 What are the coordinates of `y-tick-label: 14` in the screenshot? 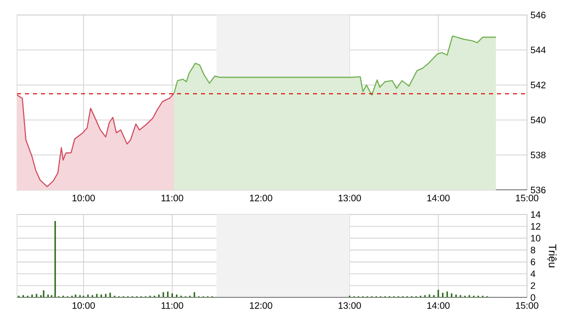 It's located at (535, 214).